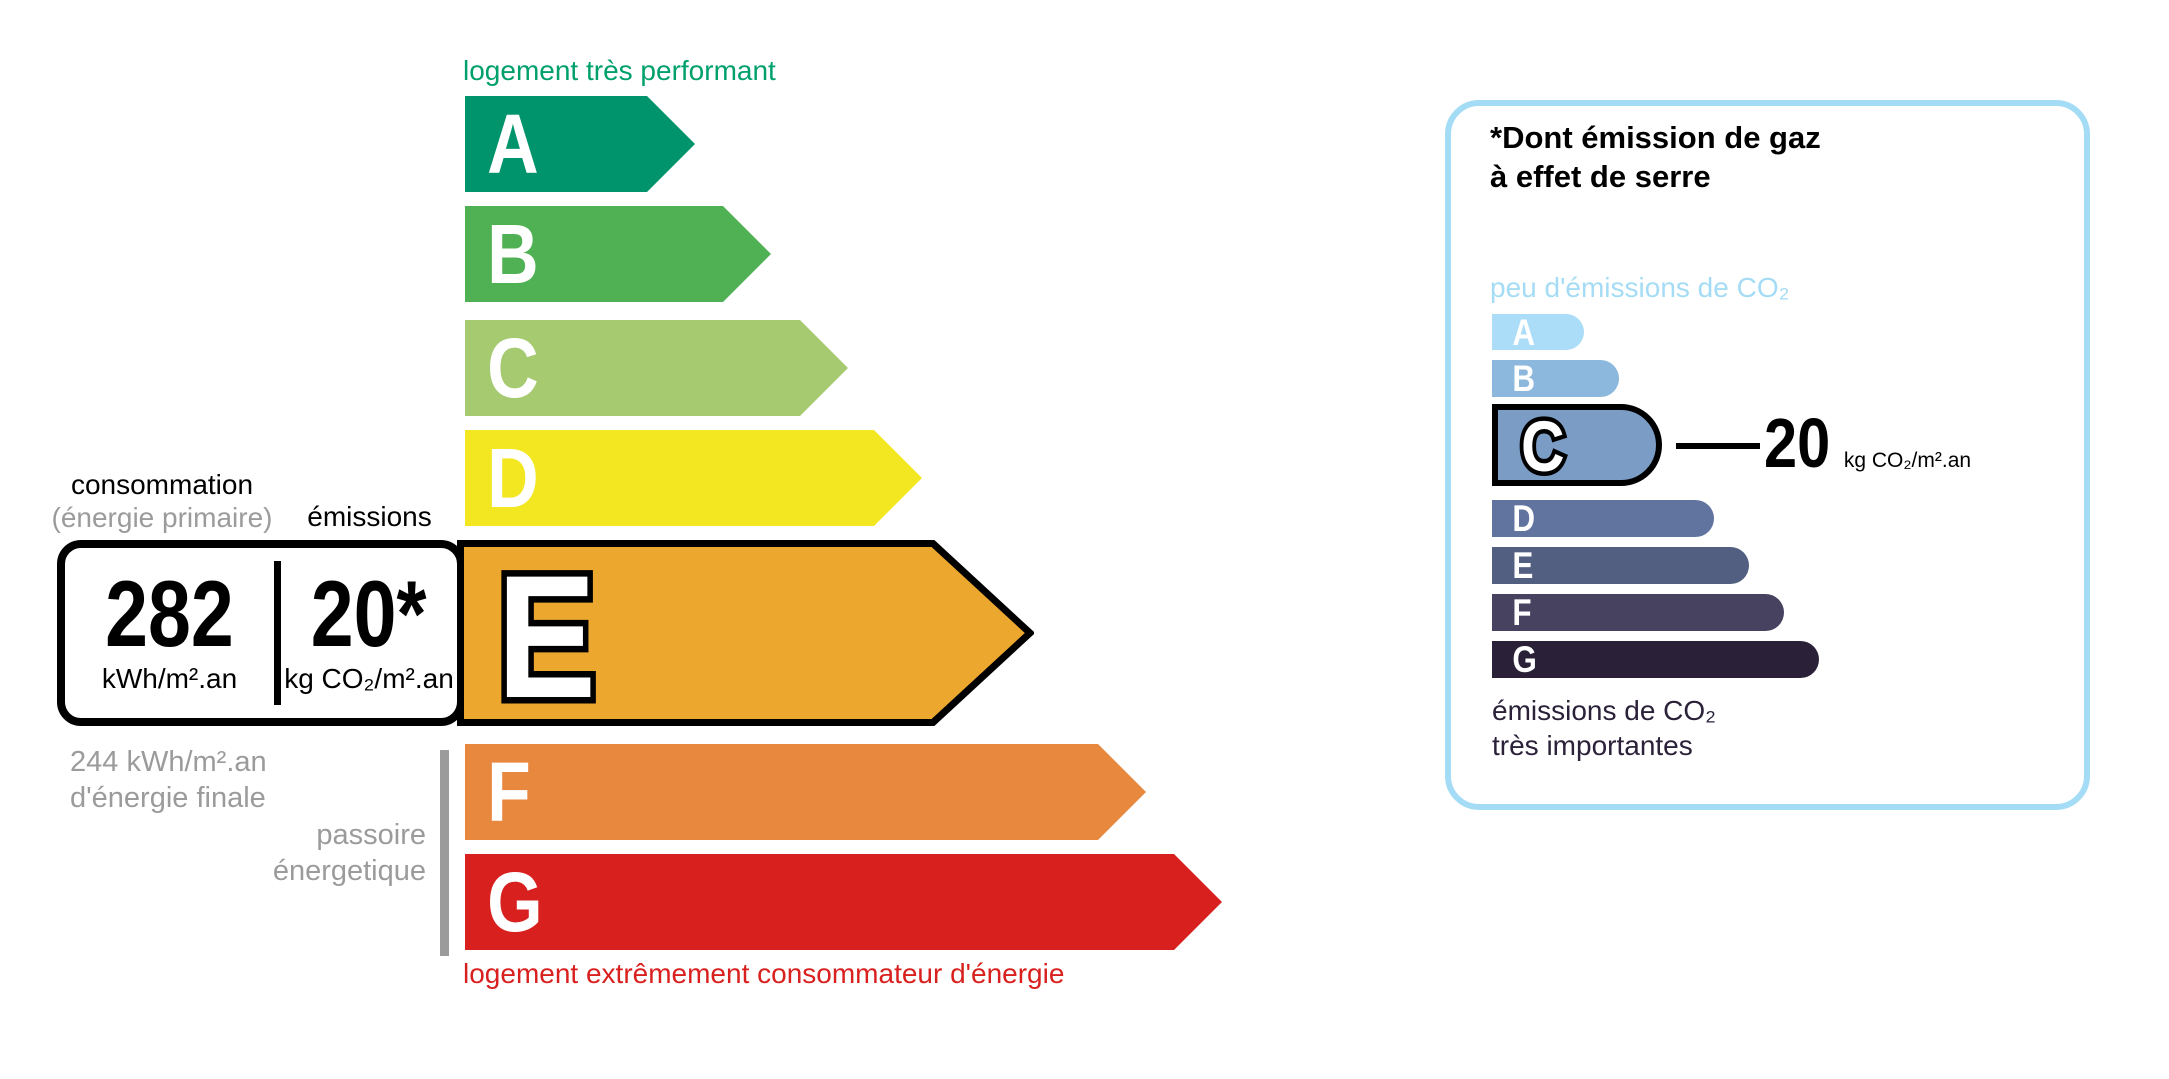 The image size is (2169, 1079). Describe the element at coordinates (513, 144) in the screenshot. I see `energy-bar-a-letter: A` at that location.